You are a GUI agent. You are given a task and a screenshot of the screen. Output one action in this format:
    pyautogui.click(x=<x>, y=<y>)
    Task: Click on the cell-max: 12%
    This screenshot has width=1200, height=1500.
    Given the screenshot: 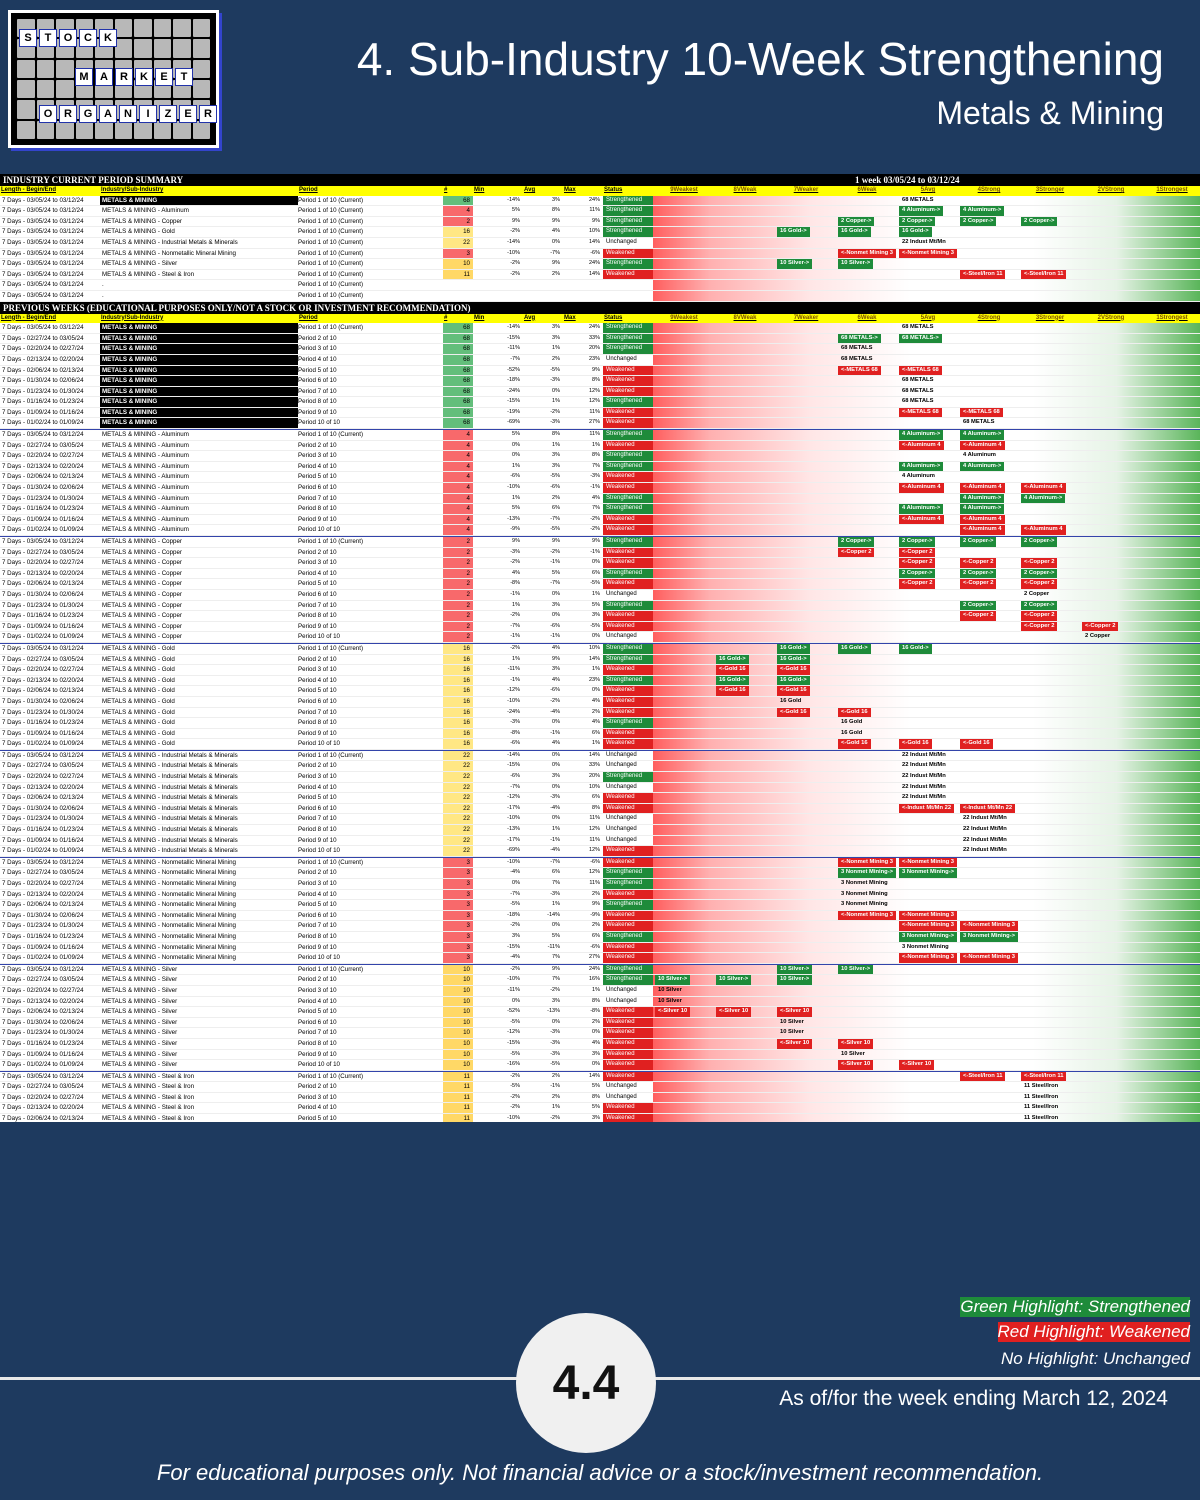 What is the action you would take?
    pyautogui.click(x=594, y=390)
    